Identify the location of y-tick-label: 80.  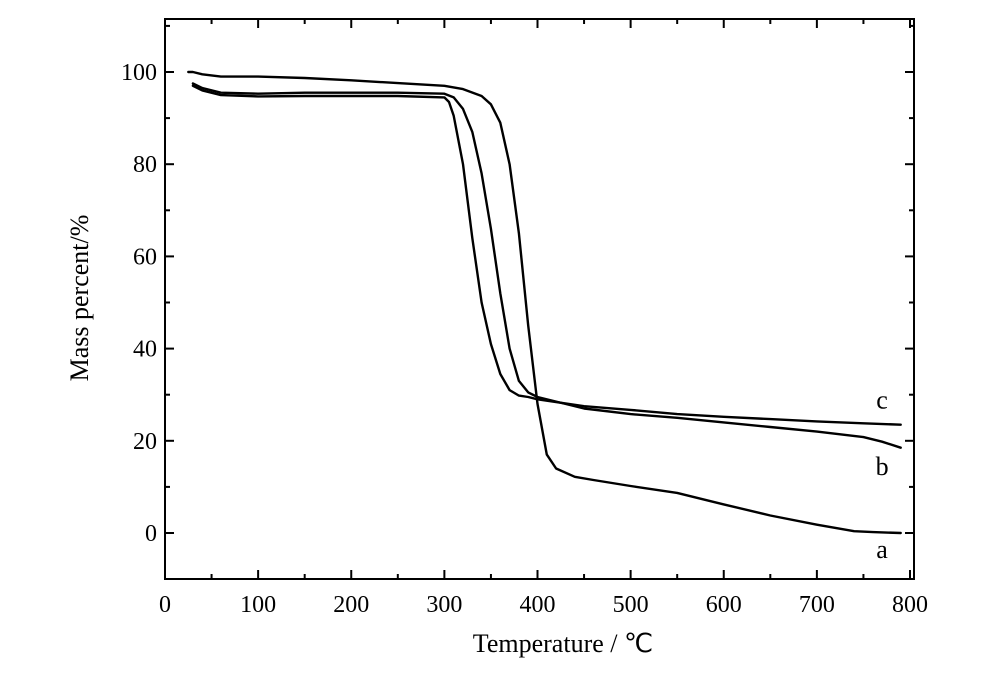
(145, 165).